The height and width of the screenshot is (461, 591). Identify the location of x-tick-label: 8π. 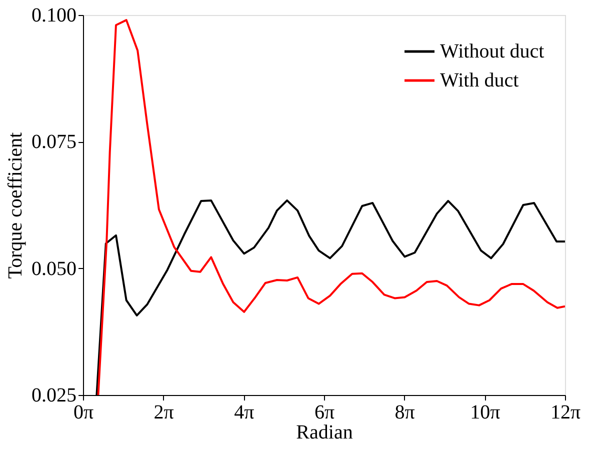
(404, 413).